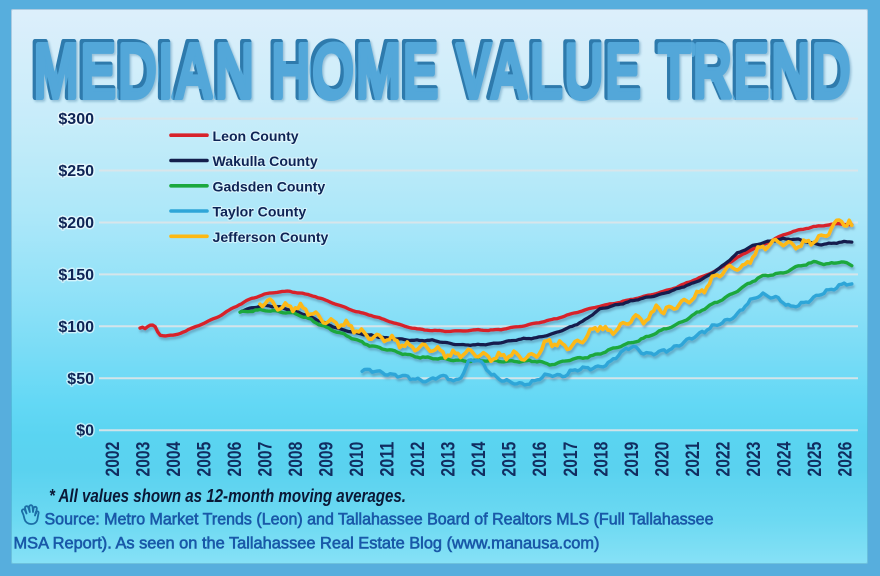  What do you see at coordinates (144, 459) in the screenshot?
I see `svg-text: 2003` at bounding box center [144, 459].